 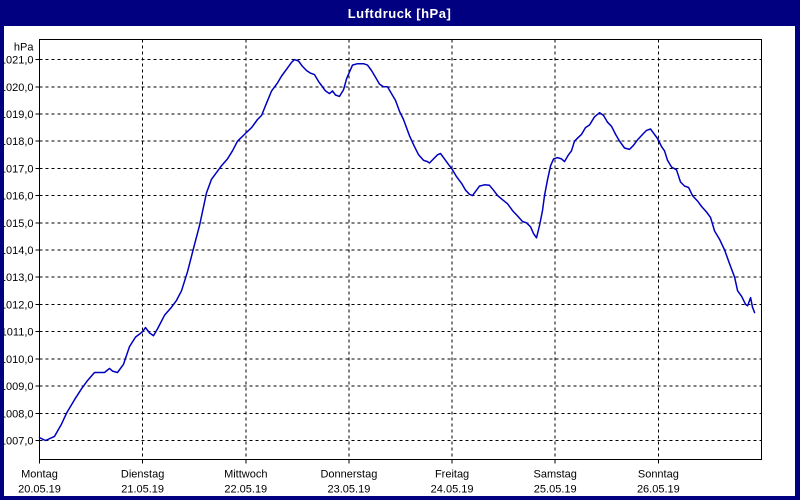 What do you see at coordinates (17, 414) in the screenshot?
I see `y-tick-label: 1008,0` at bounding box center [17, 414].